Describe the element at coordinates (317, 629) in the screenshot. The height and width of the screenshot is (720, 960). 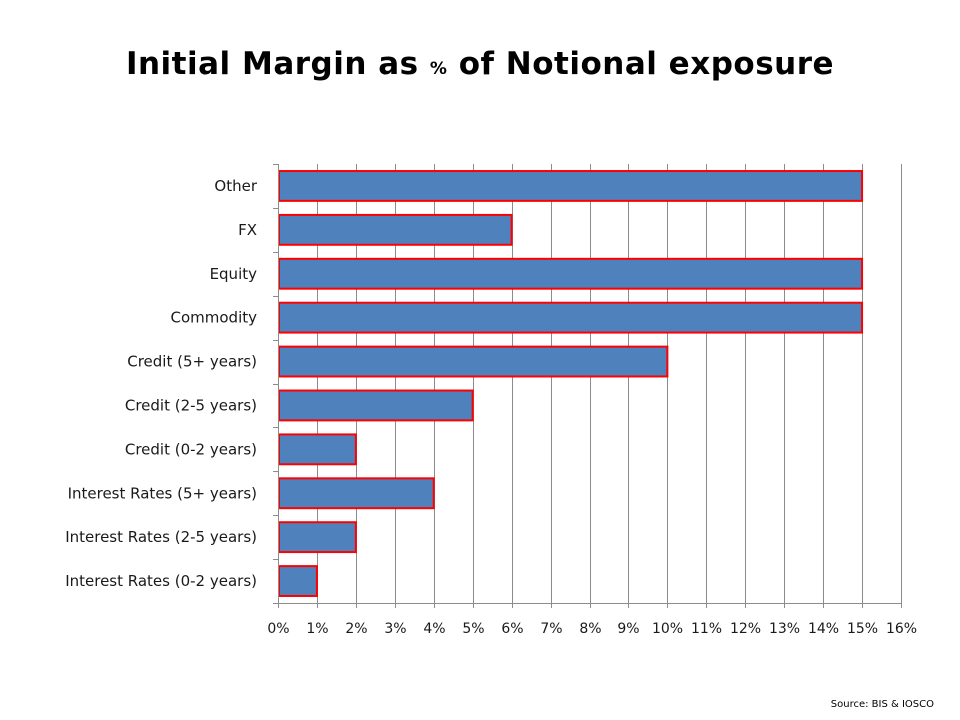
I see `x-tick-label: 1%` at that location.